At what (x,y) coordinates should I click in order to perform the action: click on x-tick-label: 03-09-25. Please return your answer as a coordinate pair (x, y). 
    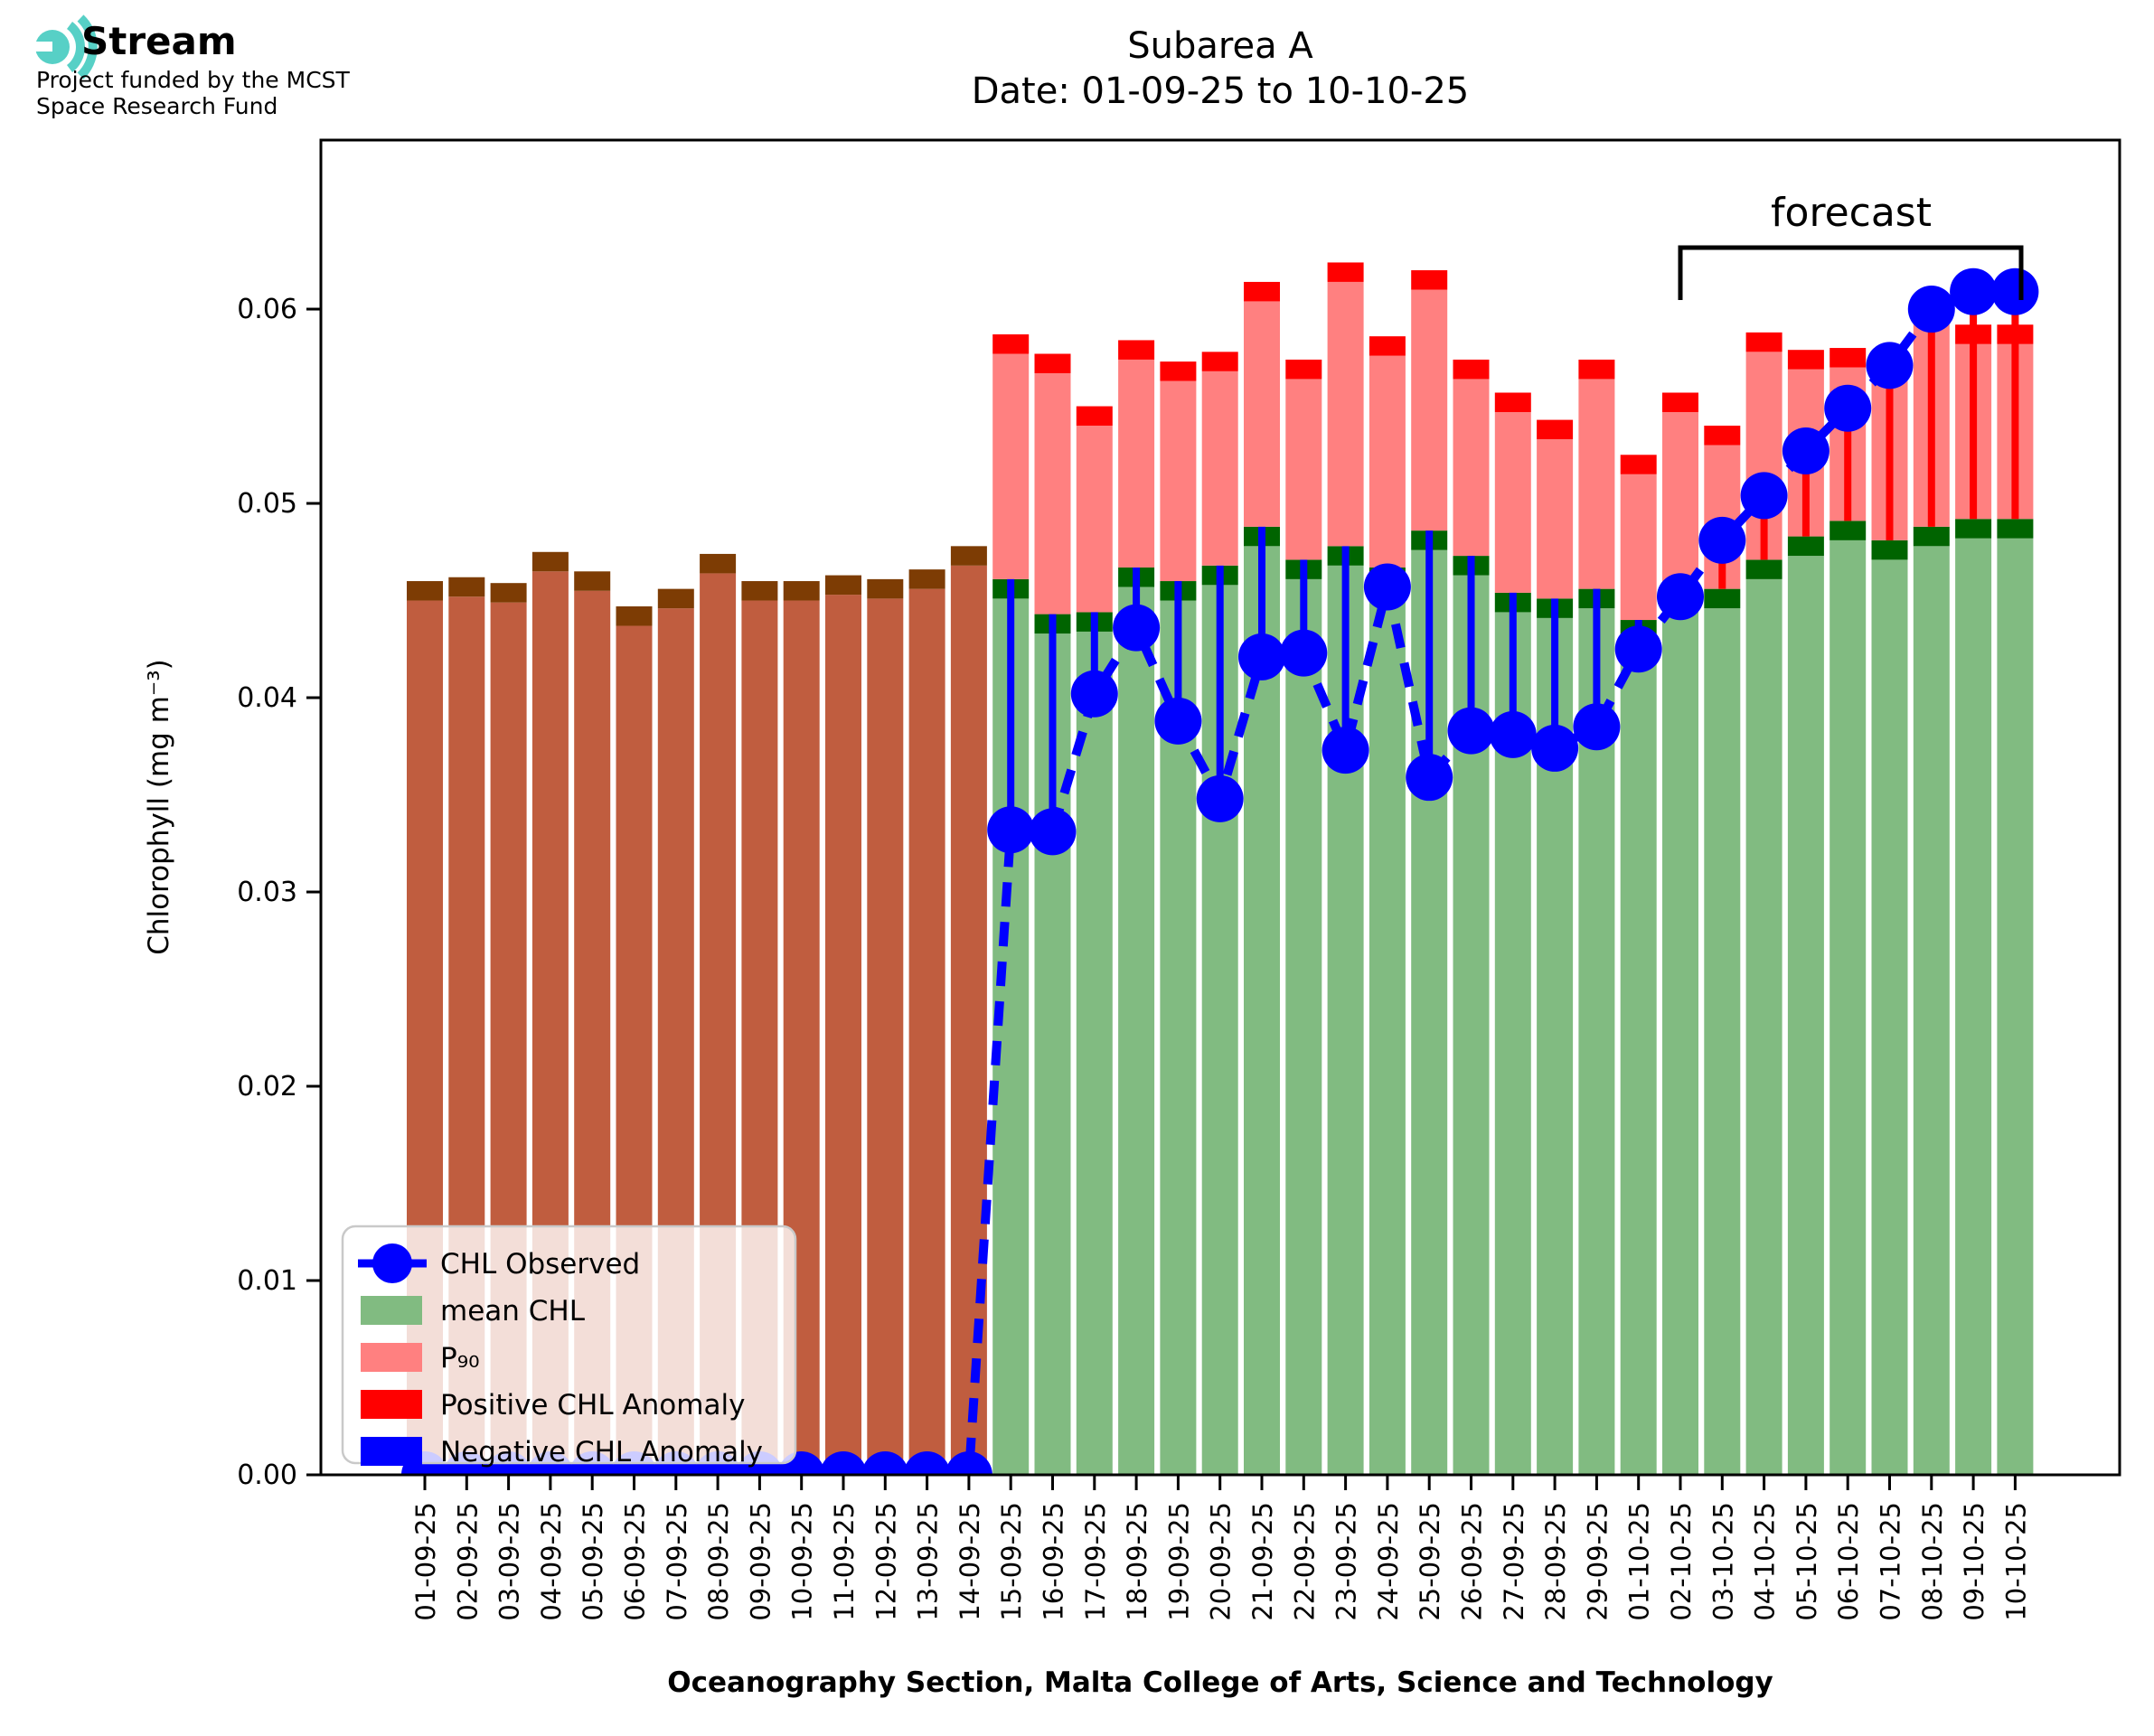
    Looking at the image, I should click on (509, 1562).